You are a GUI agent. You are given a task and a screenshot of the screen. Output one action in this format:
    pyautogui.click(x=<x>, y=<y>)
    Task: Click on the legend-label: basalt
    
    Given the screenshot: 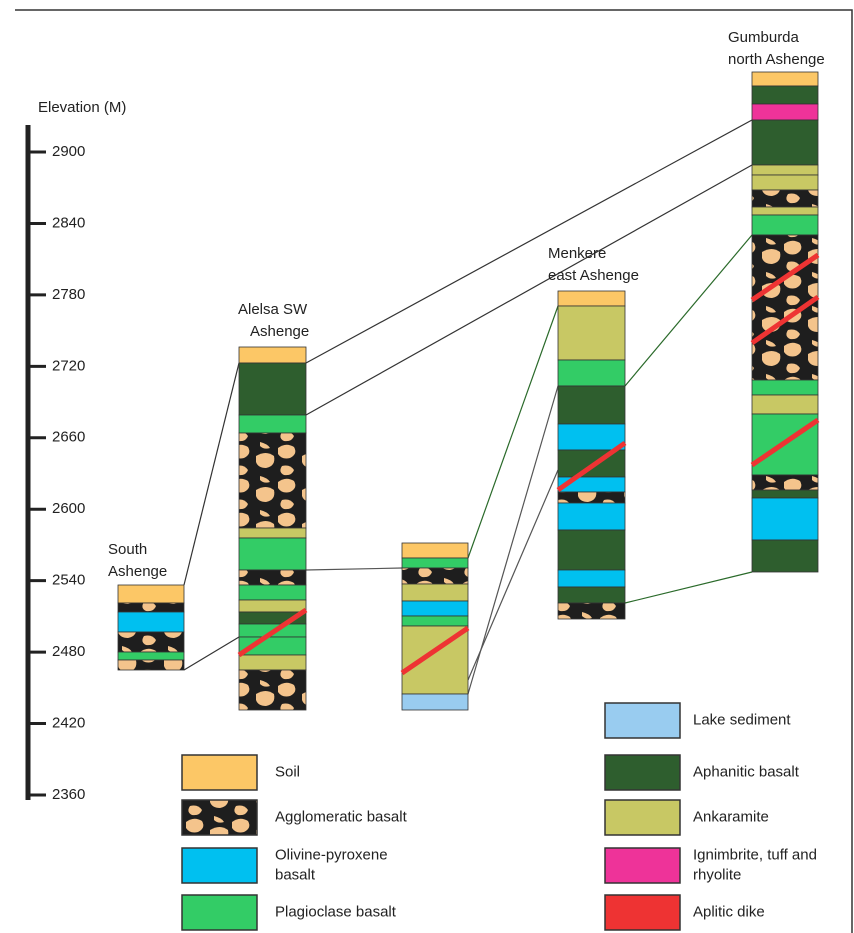 What is the action you would take?
    pyautogui.click(x=295, y=874)
    